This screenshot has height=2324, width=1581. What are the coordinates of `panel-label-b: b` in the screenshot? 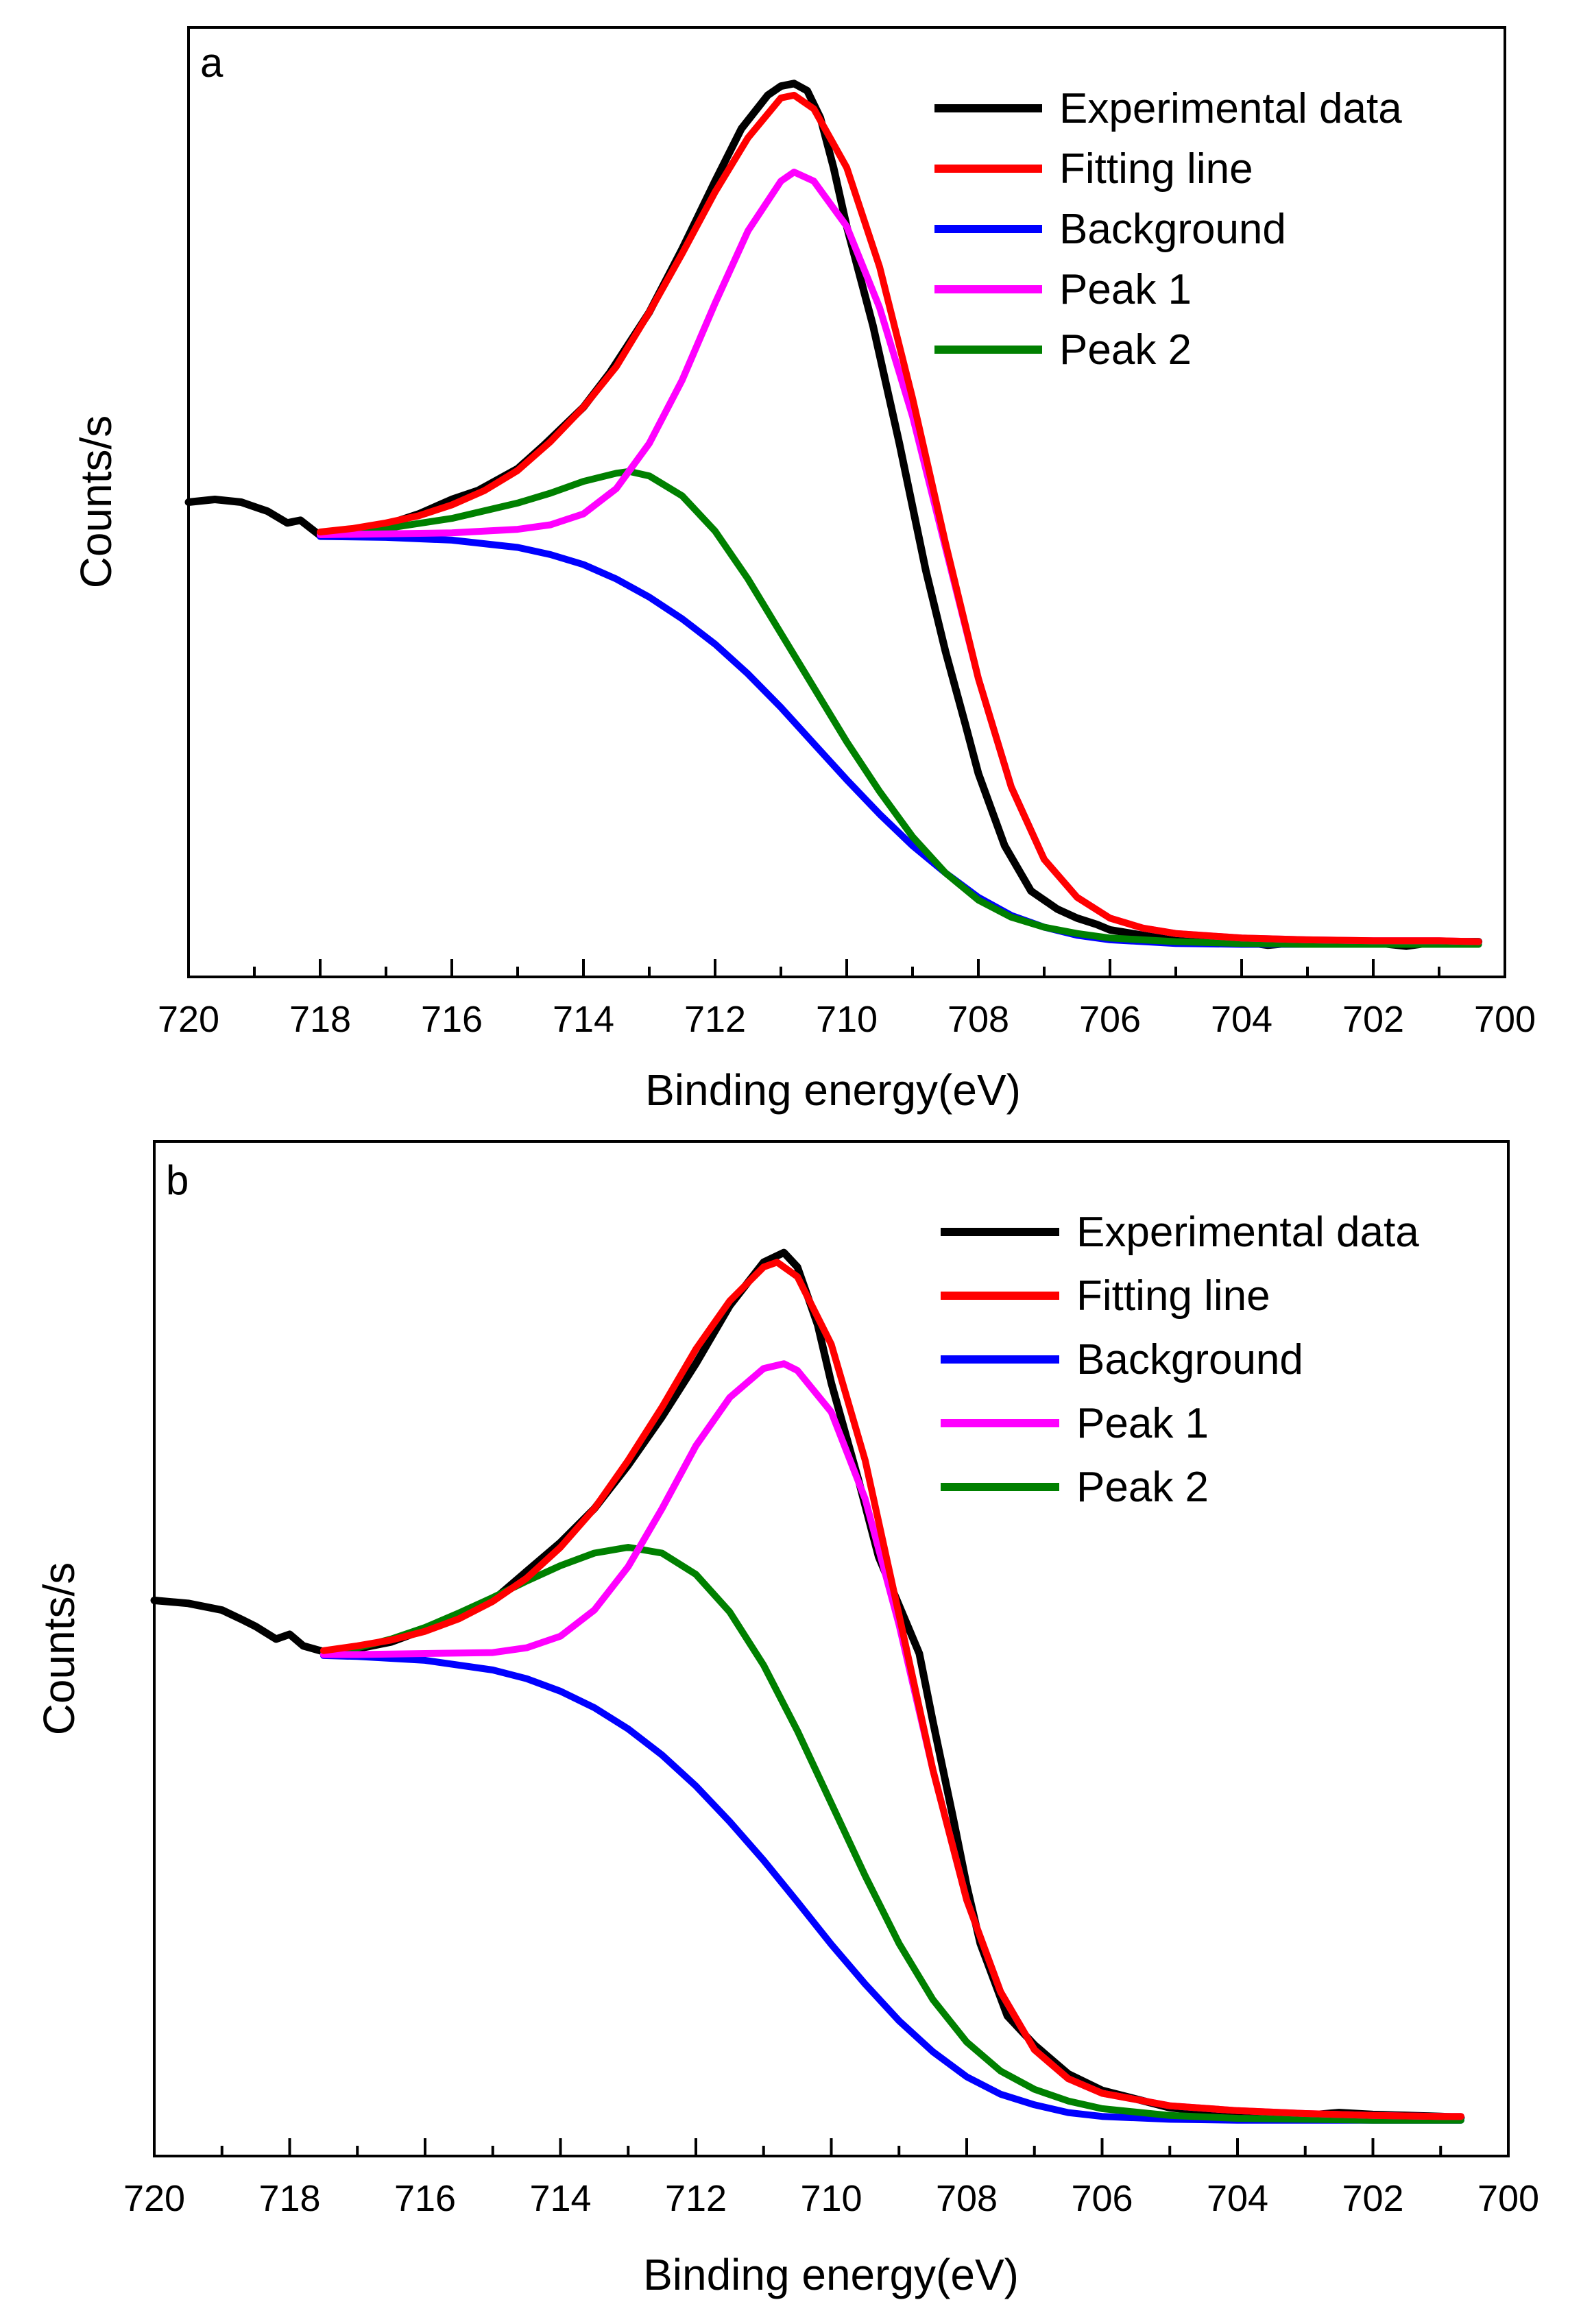 It's located at (177, 1180).